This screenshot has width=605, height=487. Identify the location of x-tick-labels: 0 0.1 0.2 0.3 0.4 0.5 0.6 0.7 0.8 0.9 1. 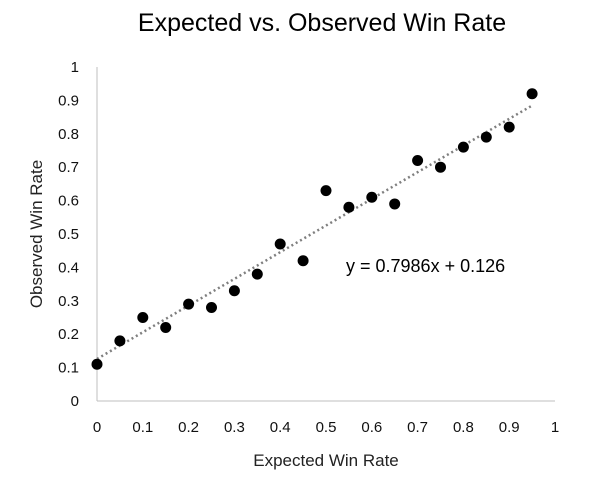
(326, 427).